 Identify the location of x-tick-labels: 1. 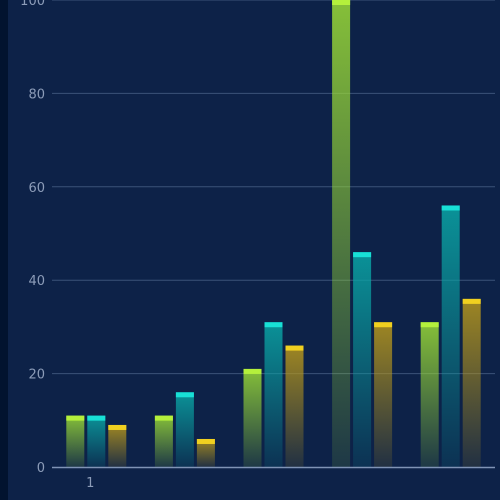
(90, 483).